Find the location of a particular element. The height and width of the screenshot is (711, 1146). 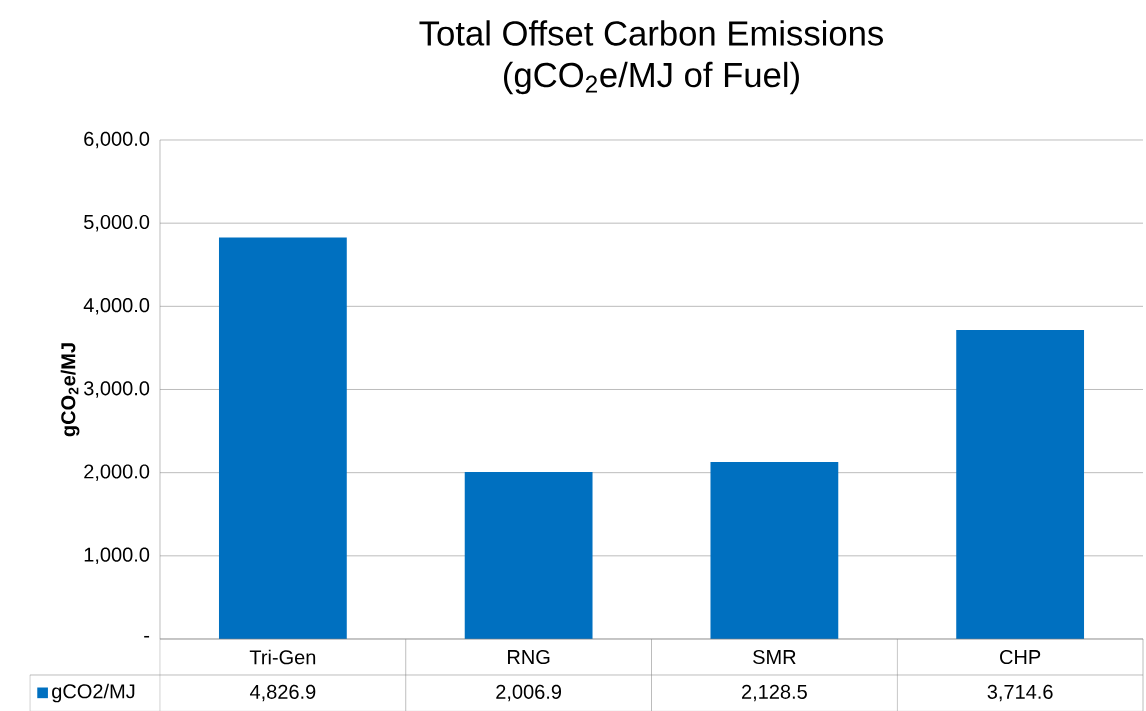

y-tick-label: 1,000.0 is located at coordinates (117, 556).